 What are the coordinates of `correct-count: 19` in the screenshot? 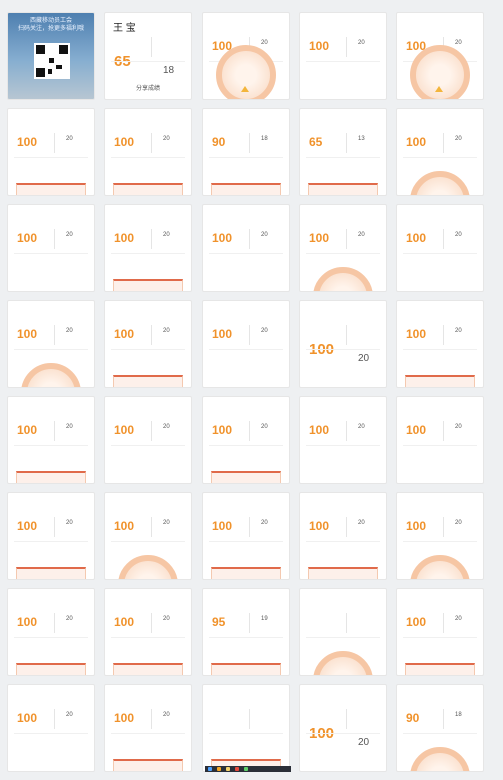 It's located at (264, 619).